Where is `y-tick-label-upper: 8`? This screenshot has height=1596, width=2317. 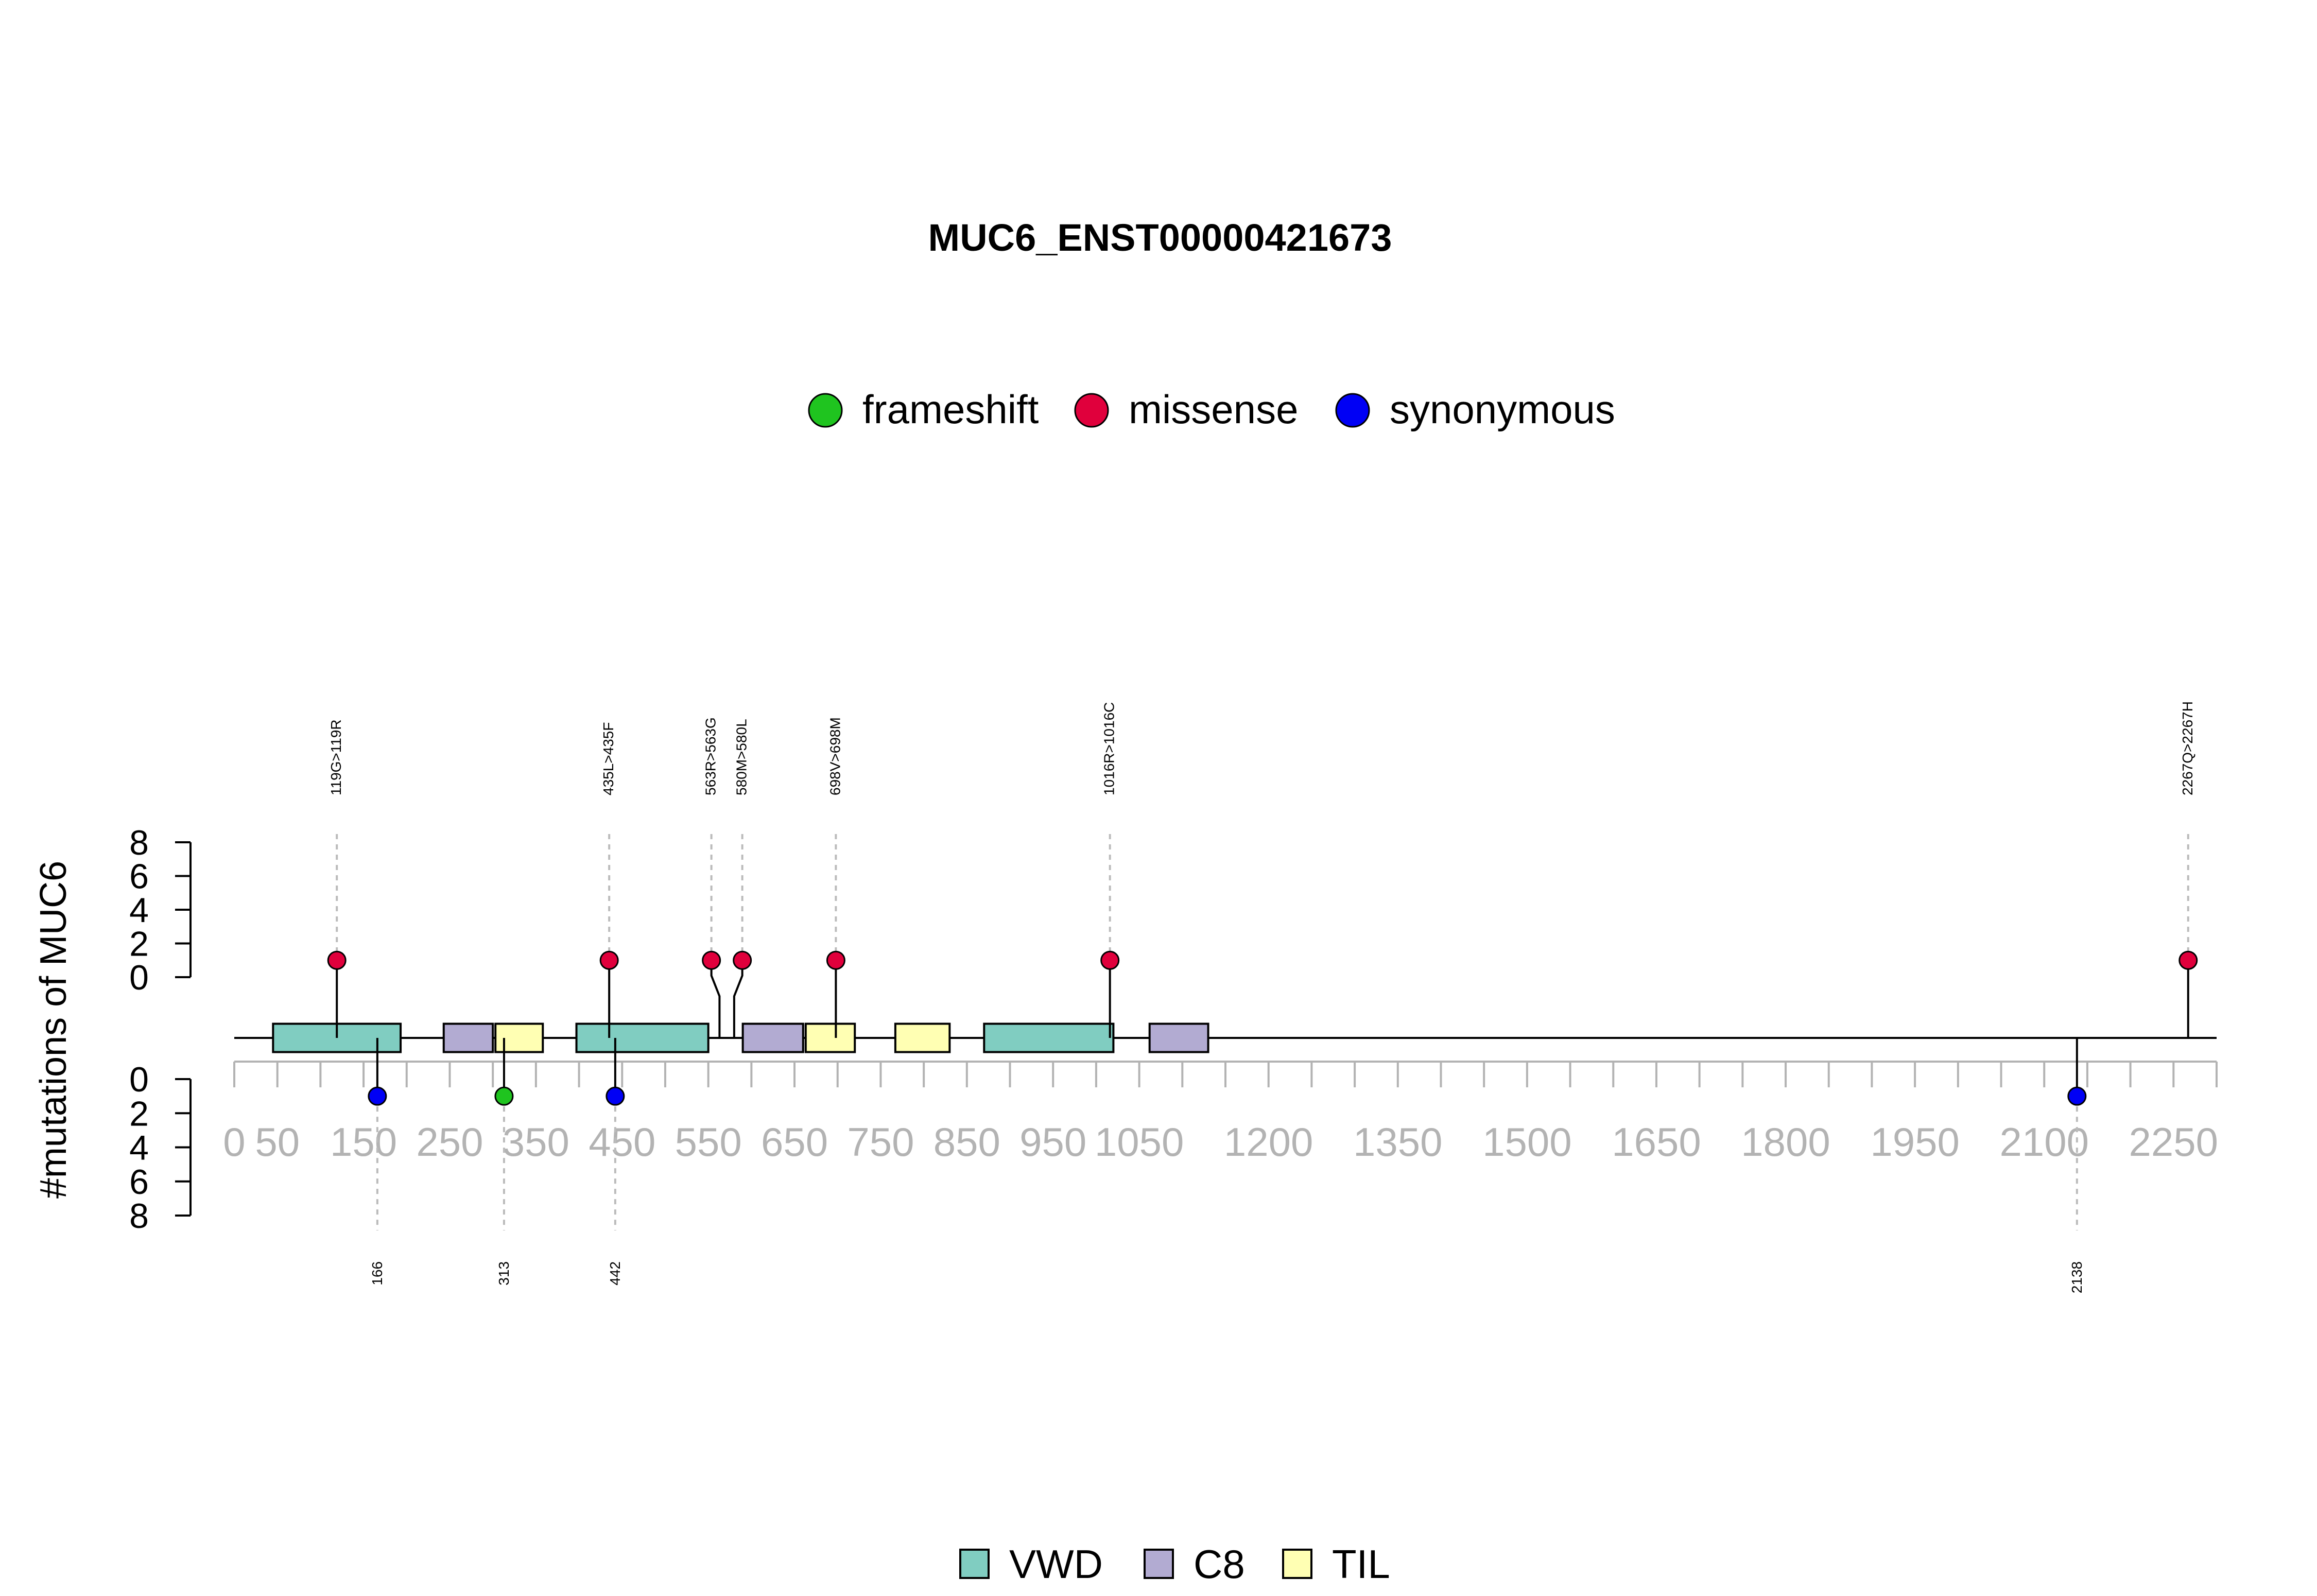
y-tick-label-upper: 8 is located at coordinates (139, 843).